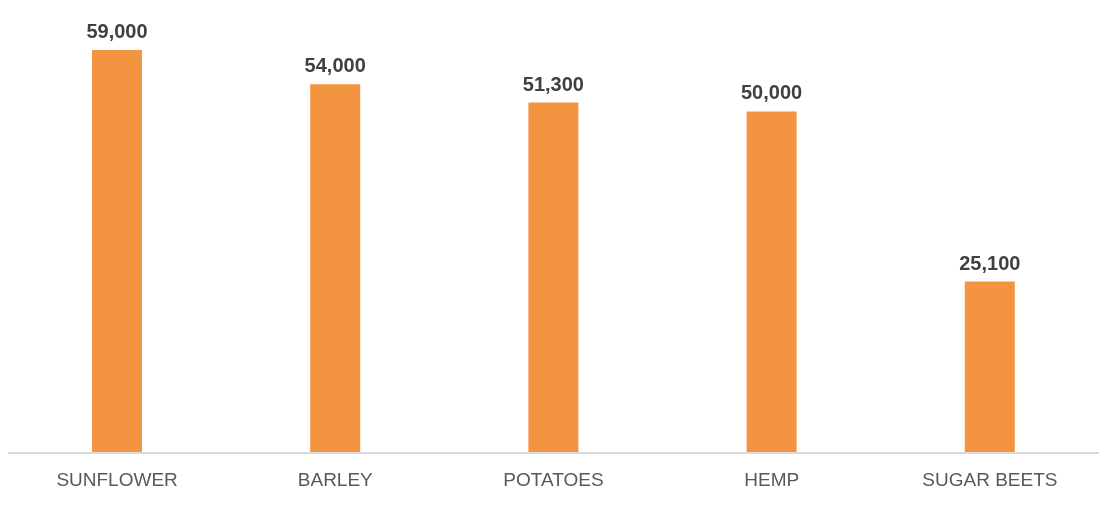 Image resolution: width=1107 pixels, height=508 pixels. What do you see at coordinates (117, 480) in the screenshot?
I see `x-tick-label: SUNFLOWER` at bounding box center [117, 480].